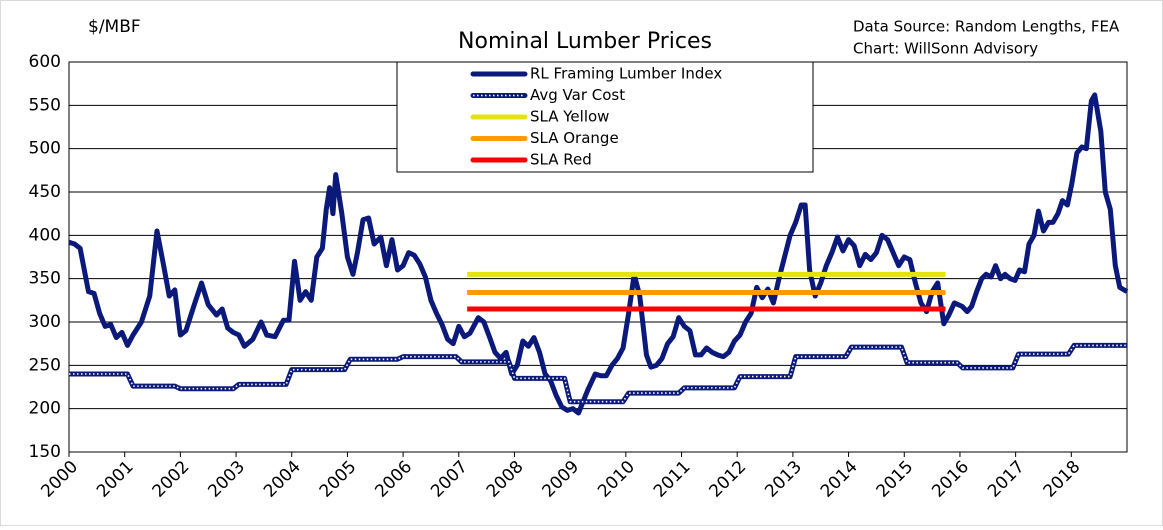  What do you see at coordinates (45, 365) in the screenshot?
I see `y-tick-label: 250` at bounding box center [45, 365].